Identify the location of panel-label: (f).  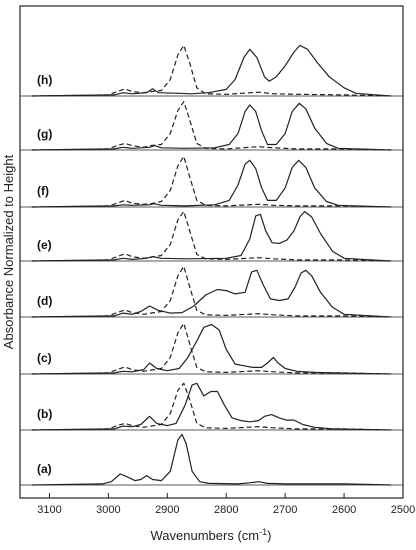
(43, 191).